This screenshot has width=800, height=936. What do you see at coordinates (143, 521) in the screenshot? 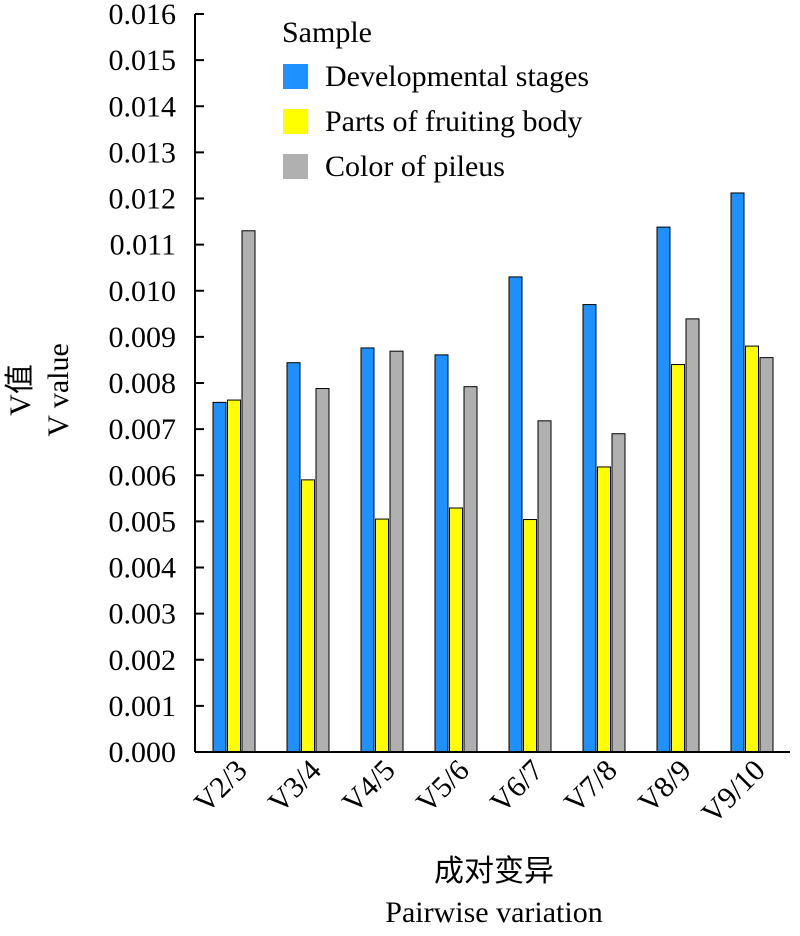
I see `y-tick-label: 0.005` at bounding box center [143, 521].